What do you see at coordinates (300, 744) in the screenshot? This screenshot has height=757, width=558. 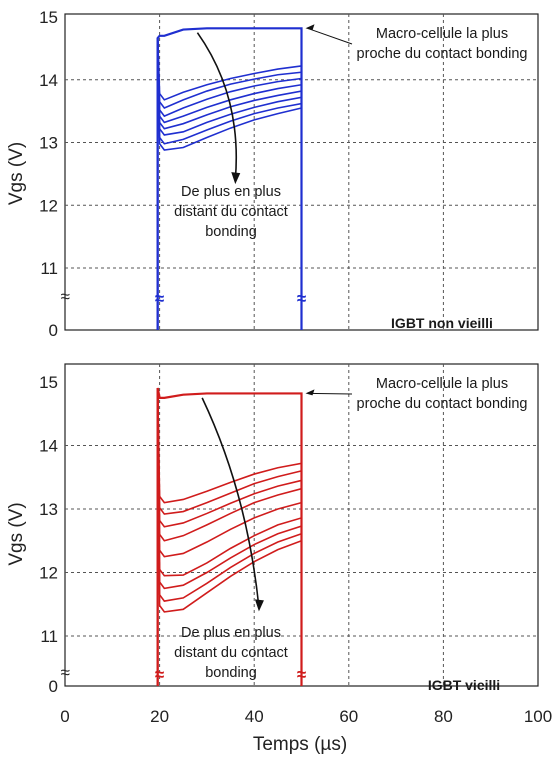 I see `x-axis-label: Temps (µs)` at bounding box center [300, 744].